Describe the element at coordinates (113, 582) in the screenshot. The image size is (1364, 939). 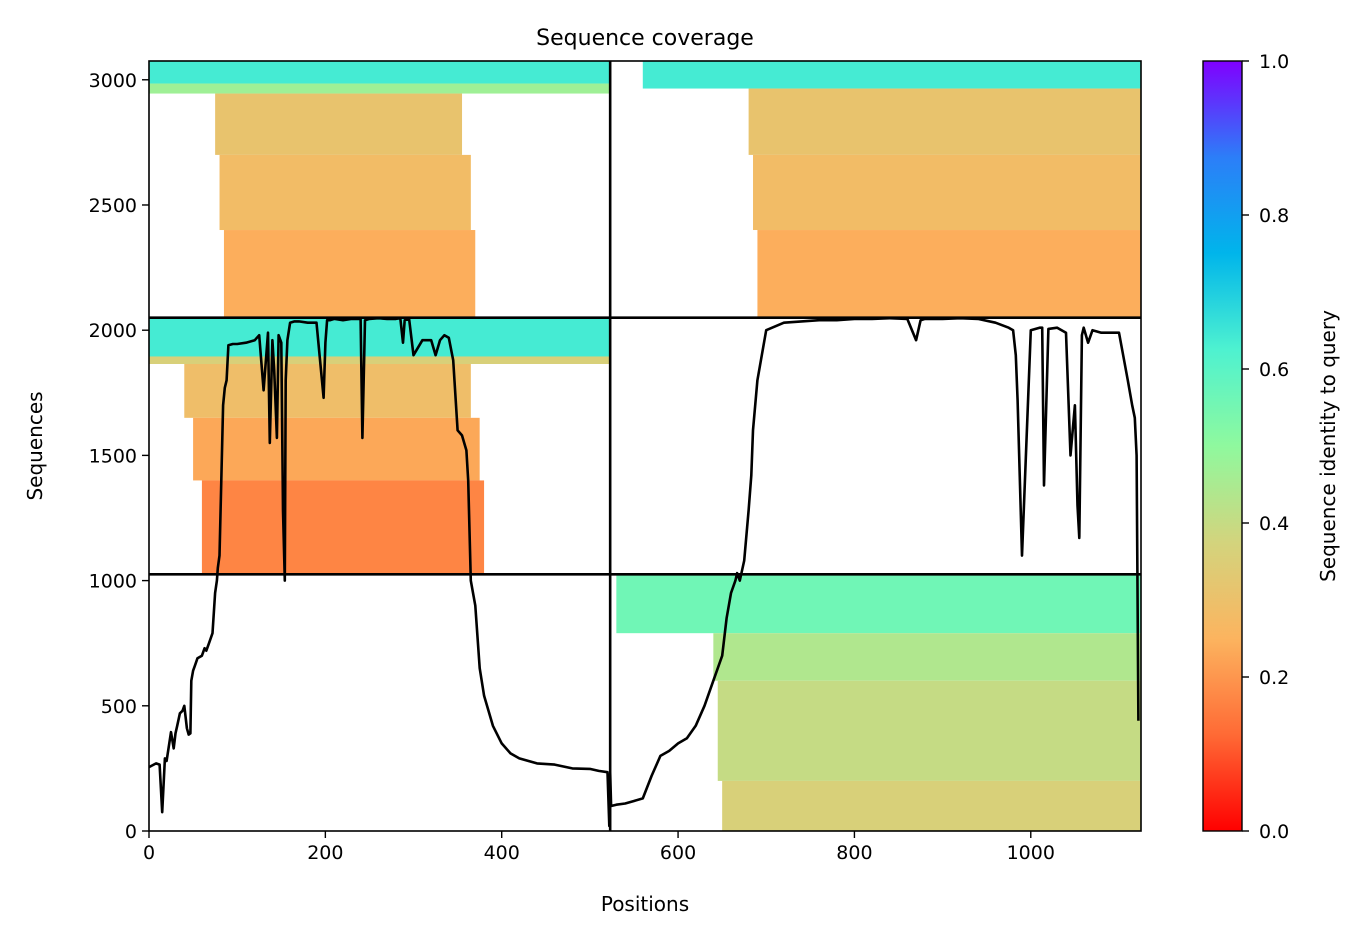
I see `y-tick-label: 1000` at that location.